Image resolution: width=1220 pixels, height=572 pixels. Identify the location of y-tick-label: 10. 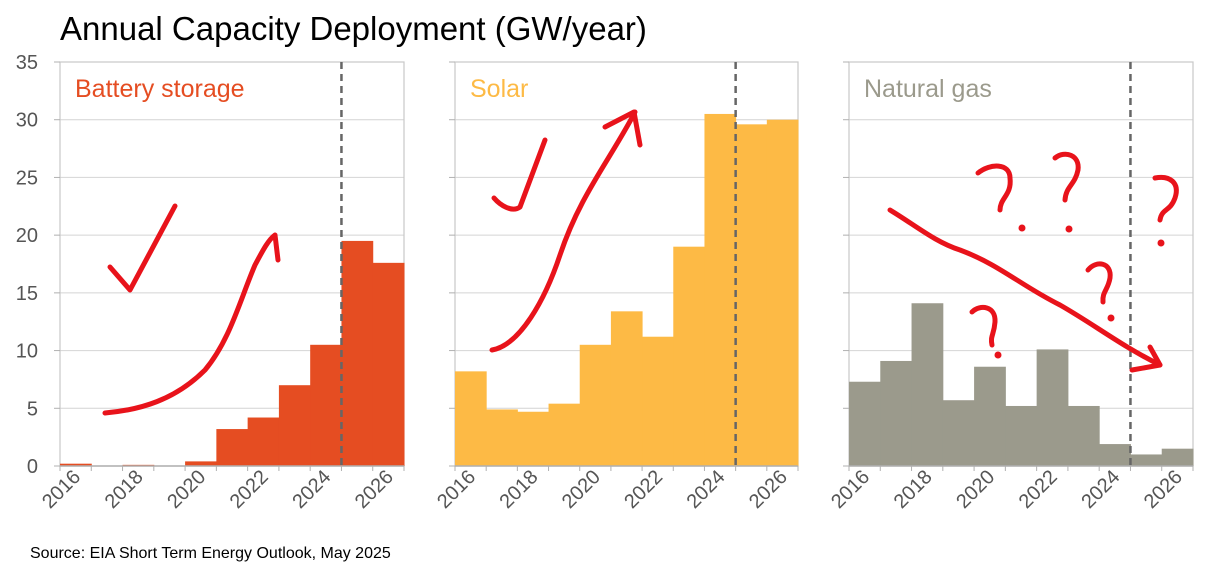
(27, 352).